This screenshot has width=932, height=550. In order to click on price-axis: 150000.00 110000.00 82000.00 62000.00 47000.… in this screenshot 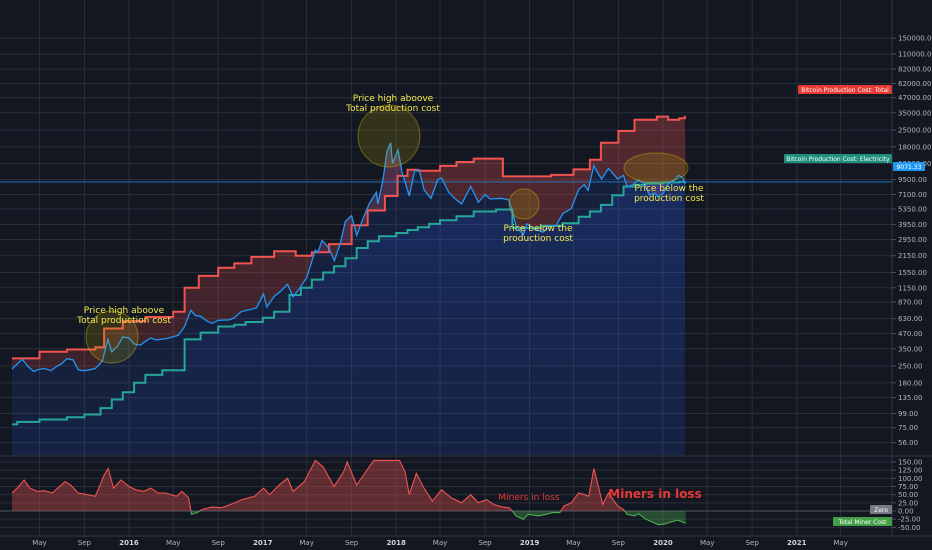, I will do `click(912, 283)`.